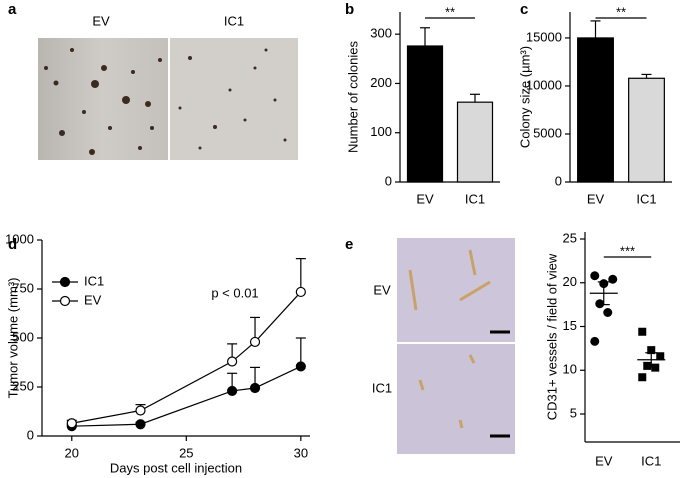 The image size is (685, 478). What do you see at coordinates (349, 244) in the screenshot?
I see `panel-letter: e` at bounding box center [349, 244].